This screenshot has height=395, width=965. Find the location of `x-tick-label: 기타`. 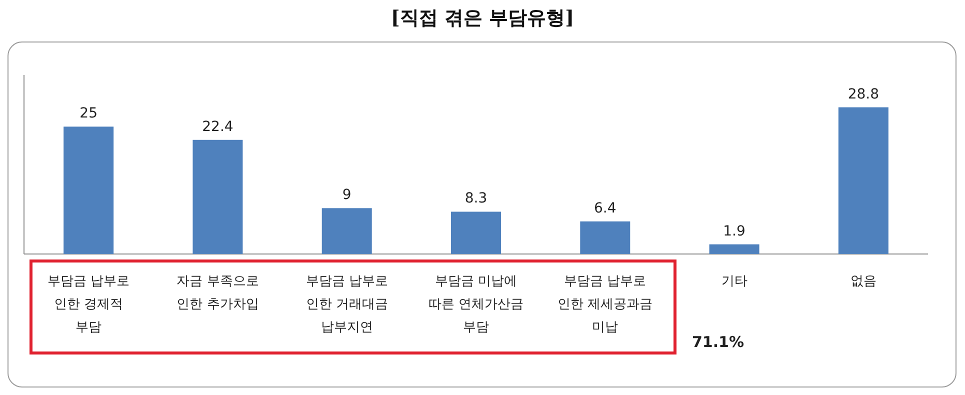

x-tick-label: 기타 is located at coordinates (734, 281).